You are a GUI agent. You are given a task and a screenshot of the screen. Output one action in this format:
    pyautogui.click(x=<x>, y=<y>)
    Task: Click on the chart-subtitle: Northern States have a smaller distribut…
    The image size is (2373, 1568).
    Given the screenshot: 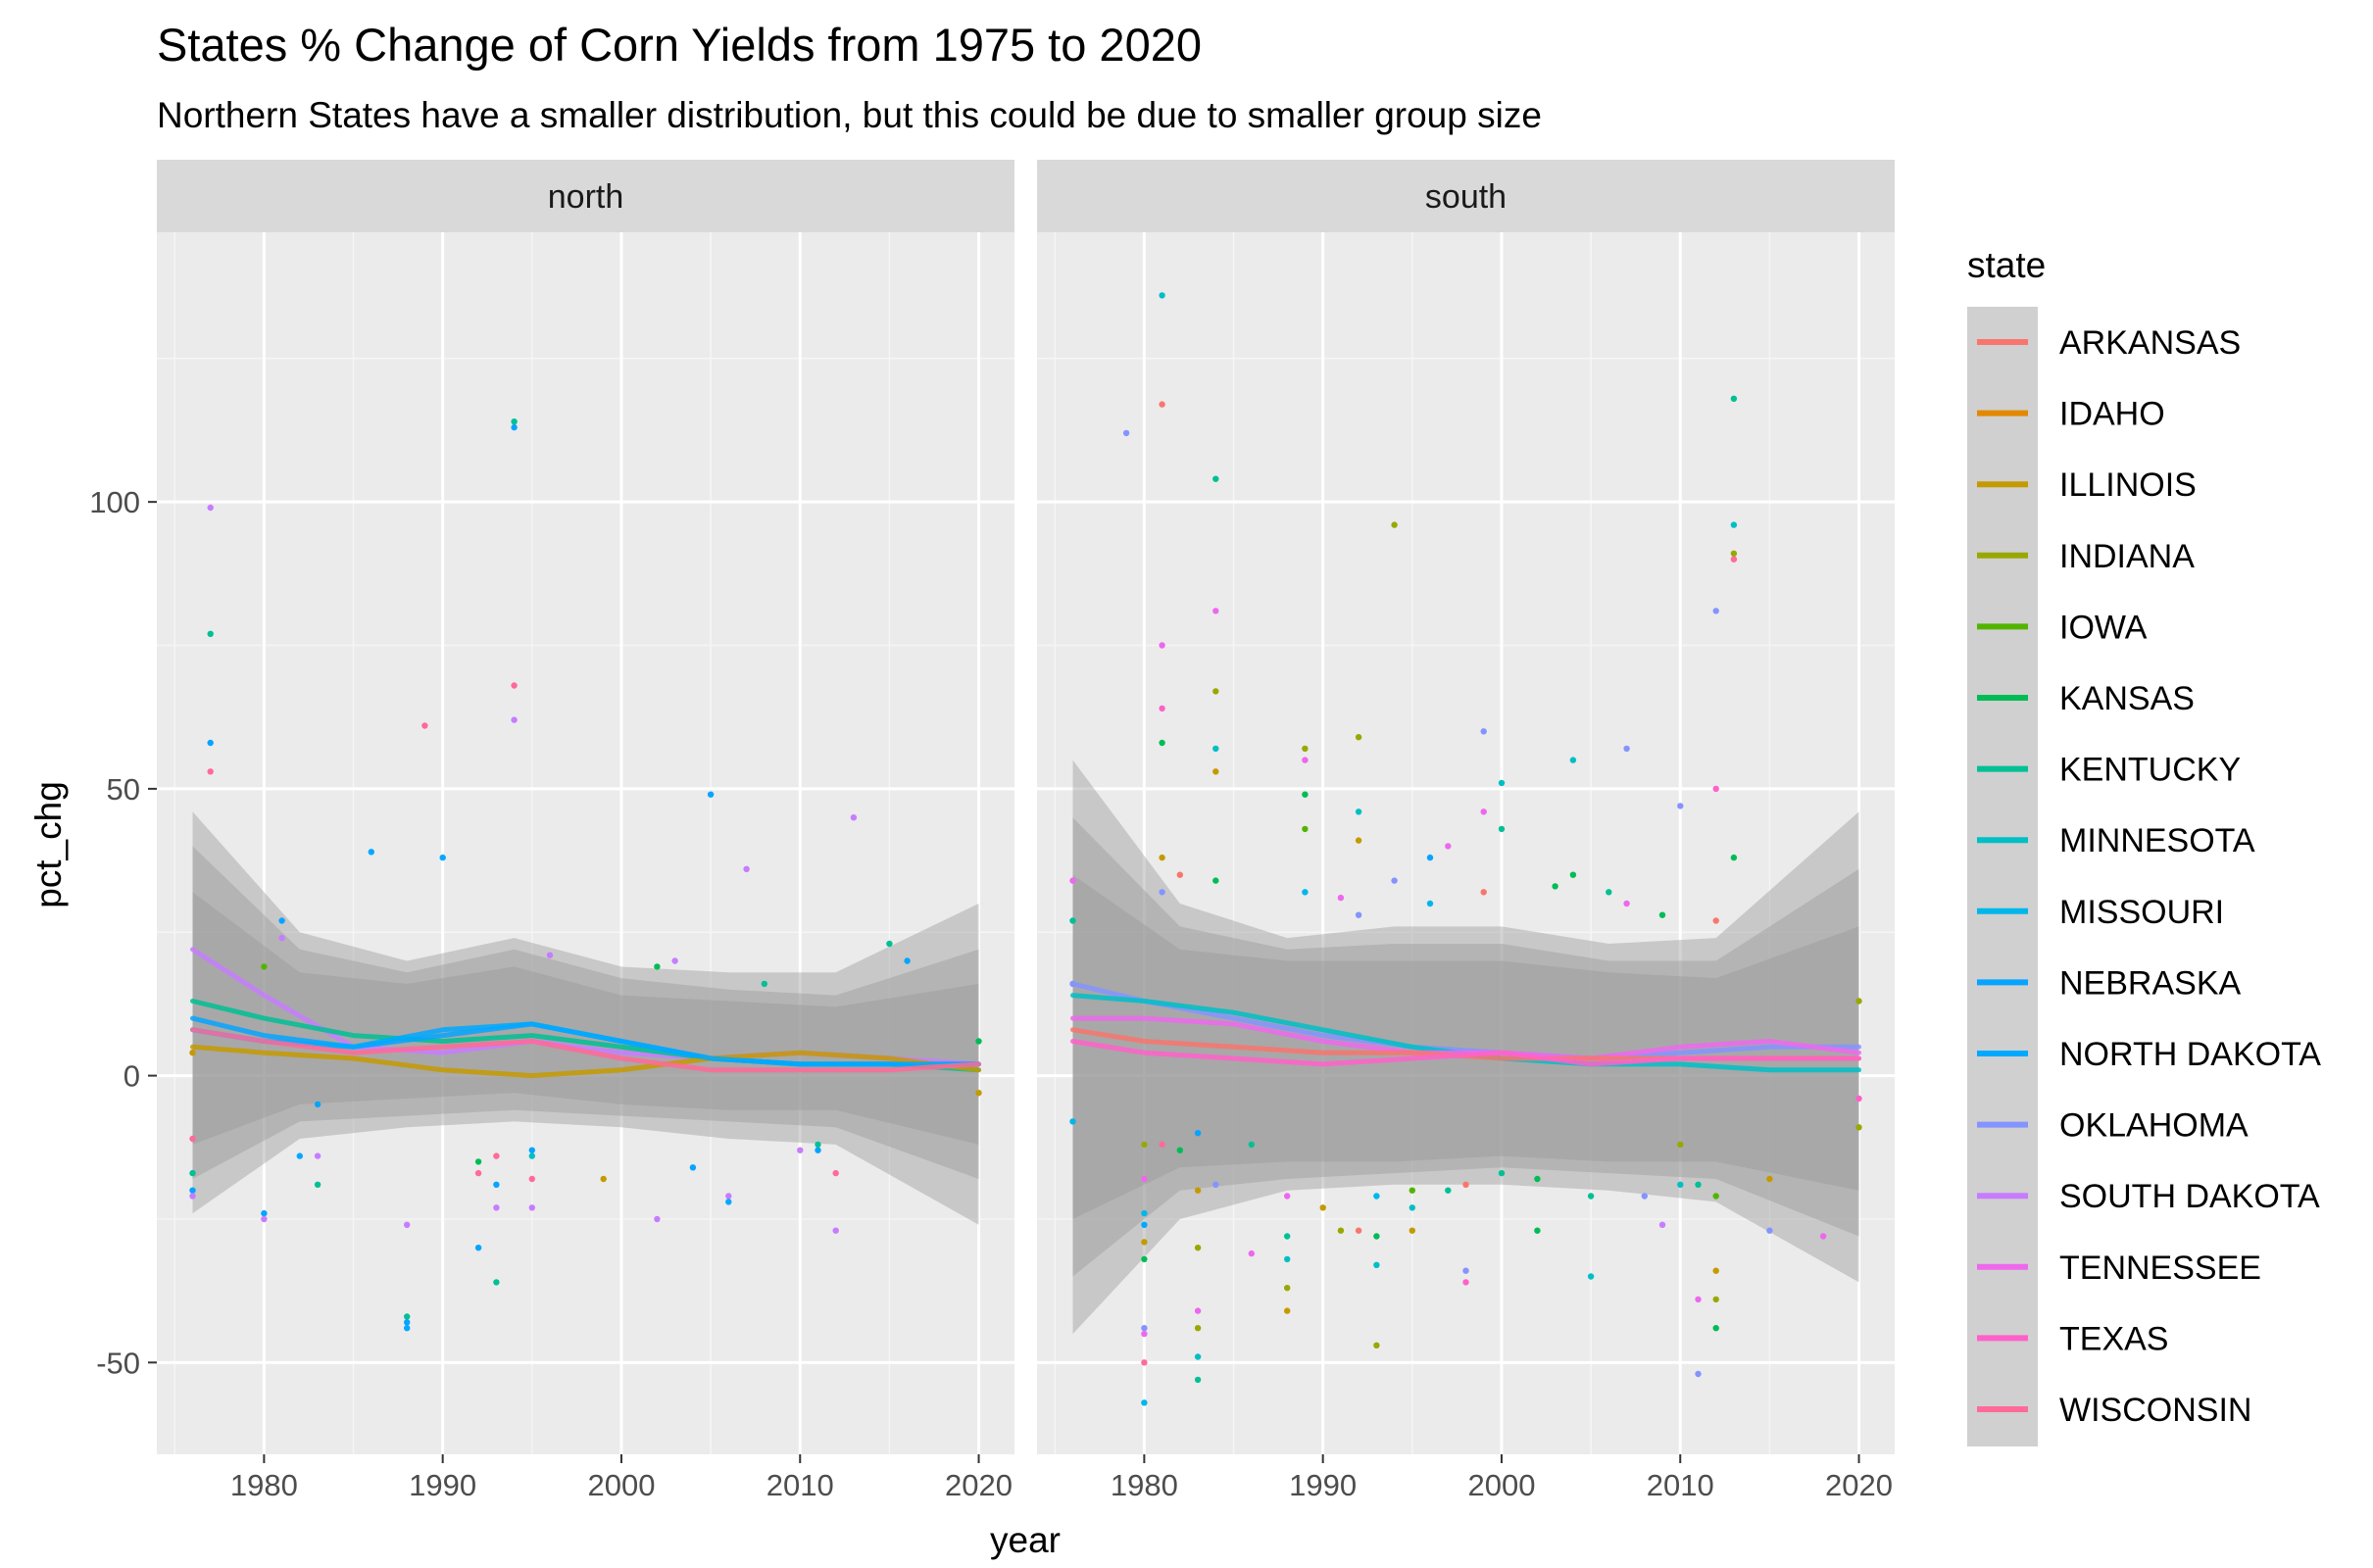 What is the action you would take?
    pyautogui.click(x=849, y=115)
    